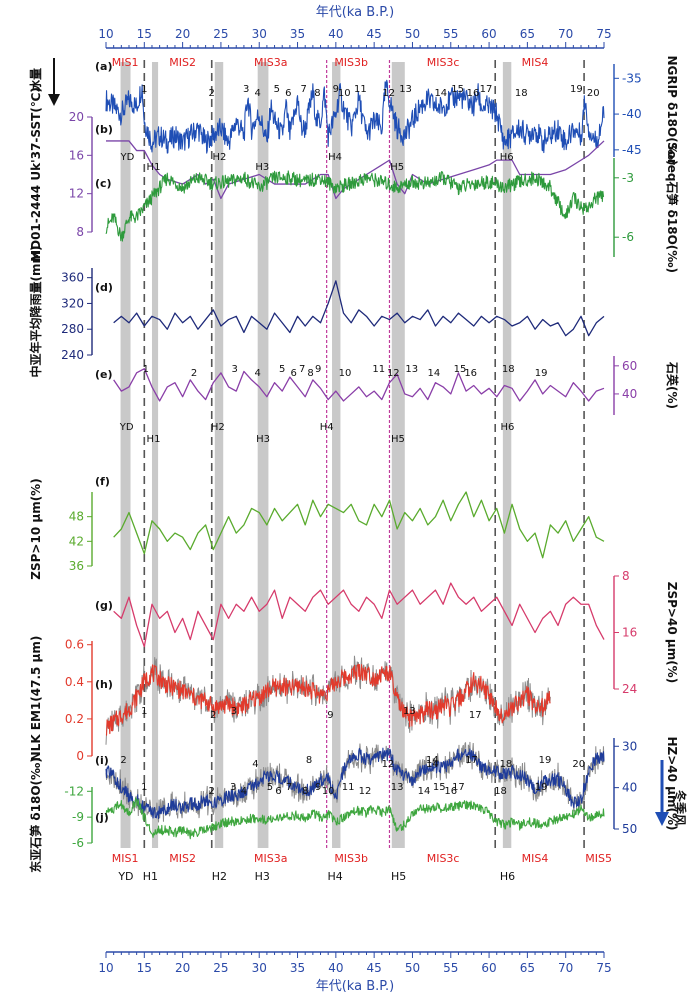 The image size is (700, 999). I want to click on mis-label-bottom: MIS5, so click(598, 858).